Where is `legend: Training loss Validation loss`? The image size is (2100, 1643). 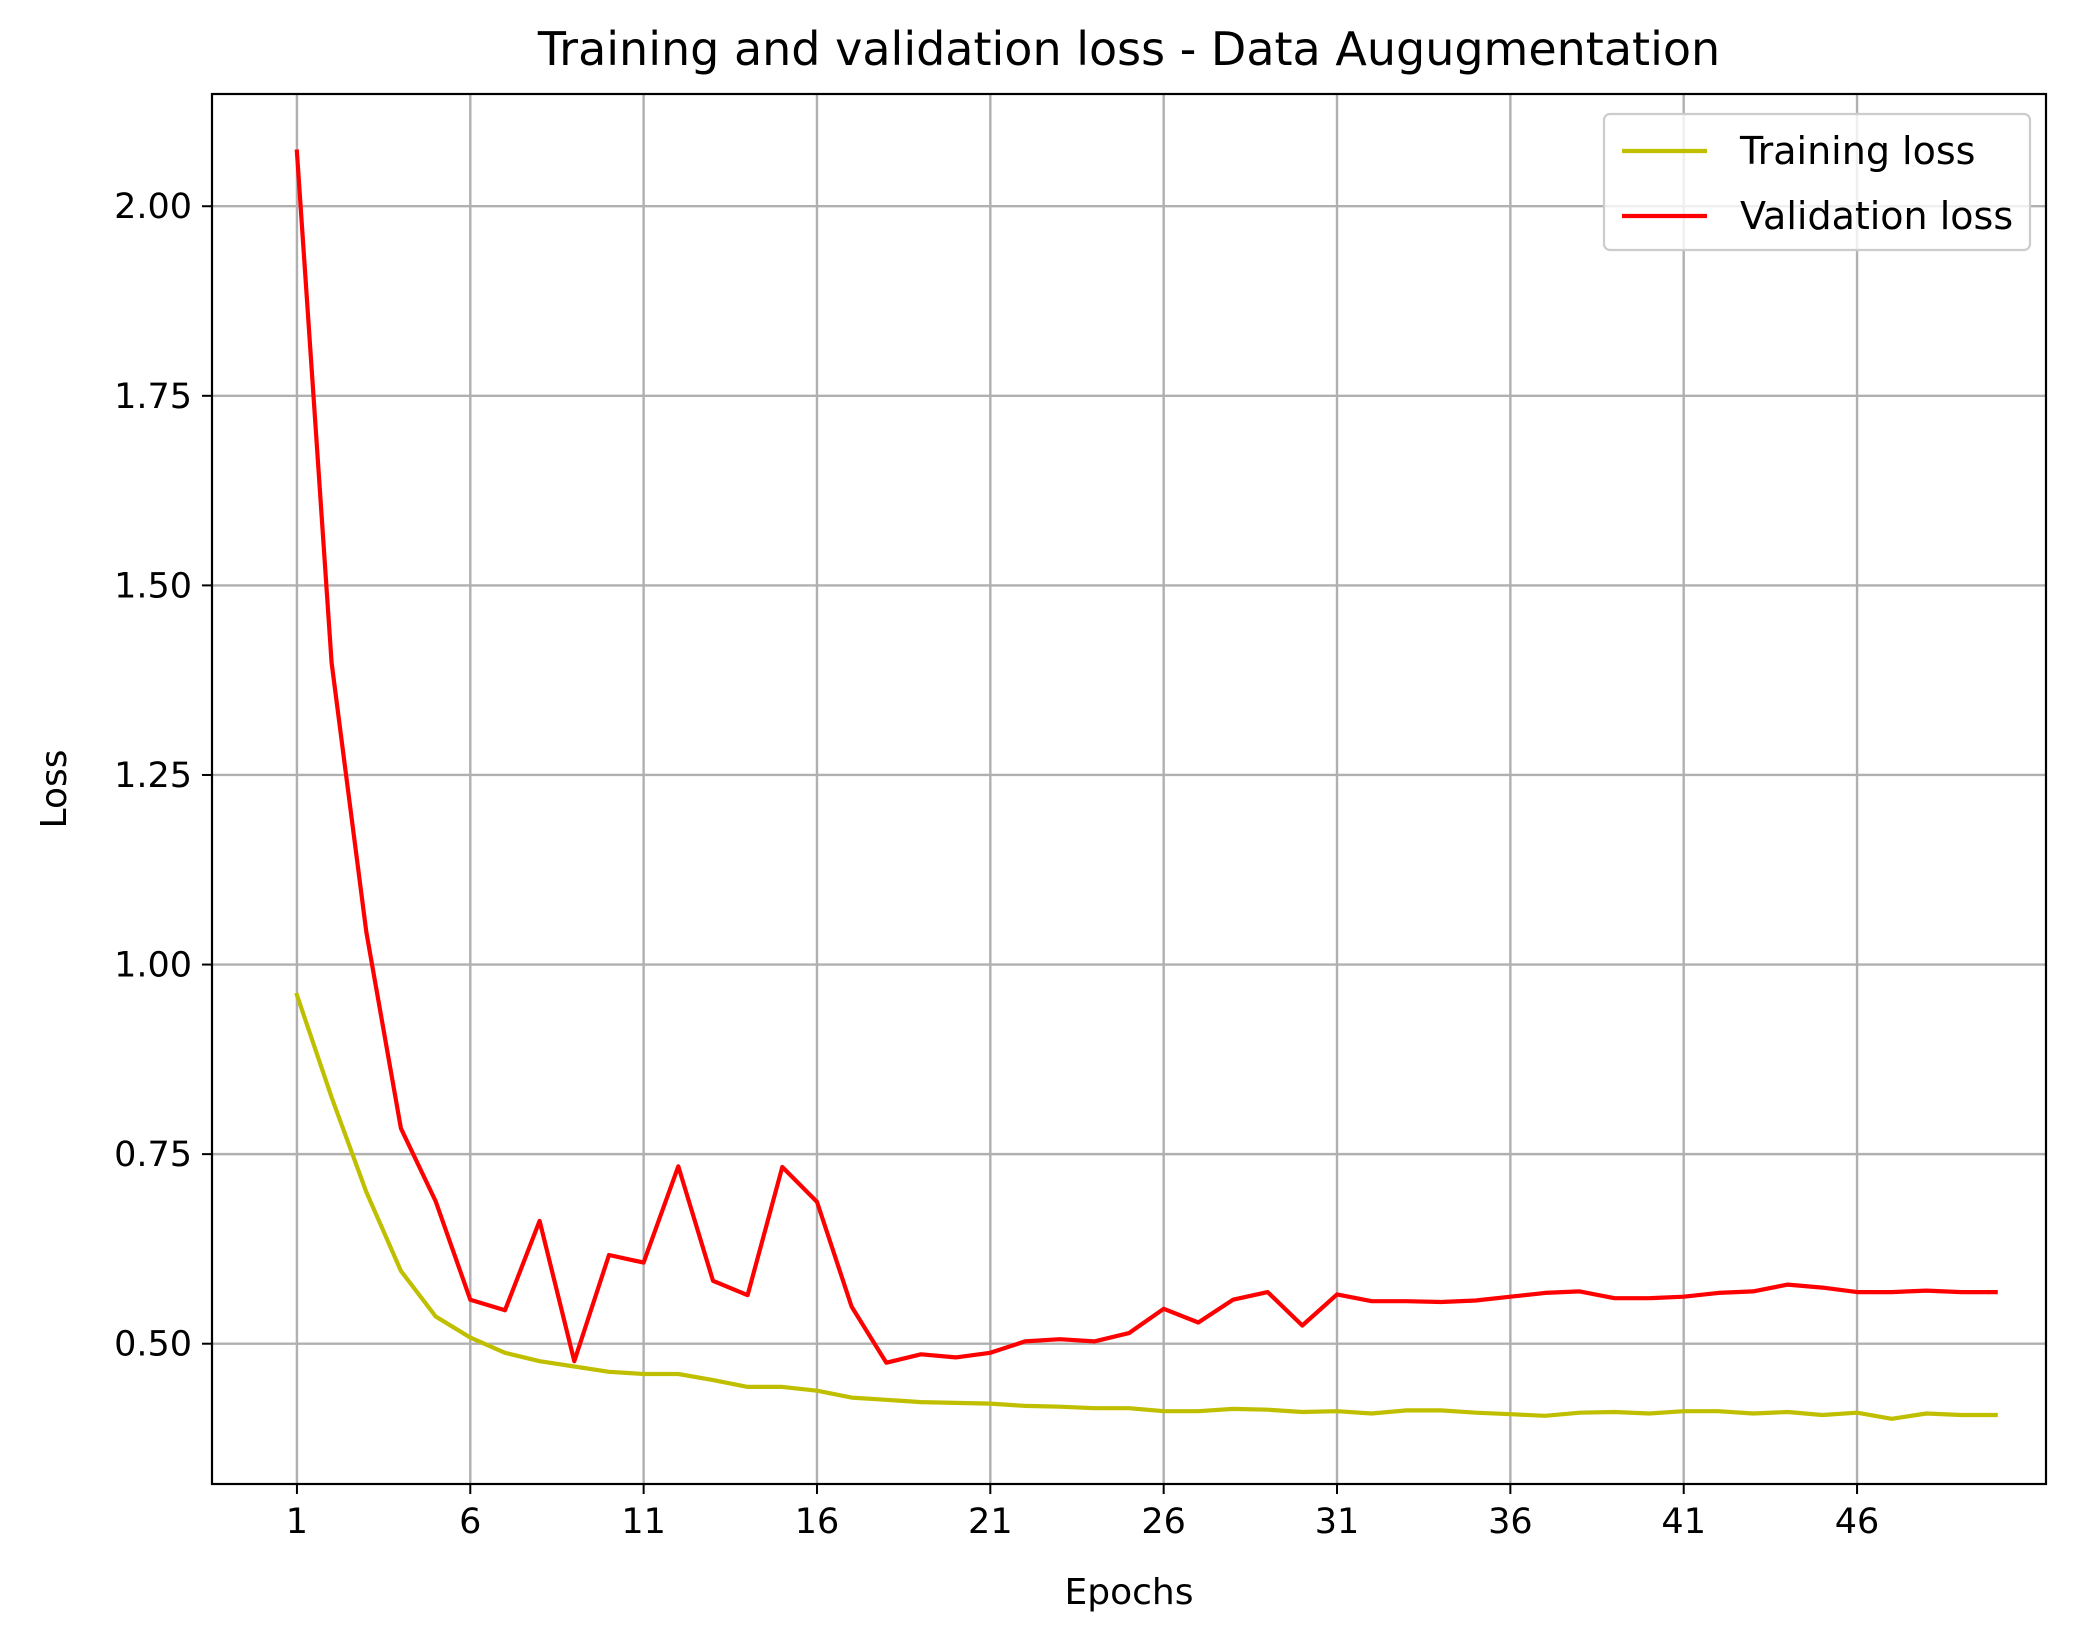 legend: Training loss Validation loss is located at coordinates (1817, 182).